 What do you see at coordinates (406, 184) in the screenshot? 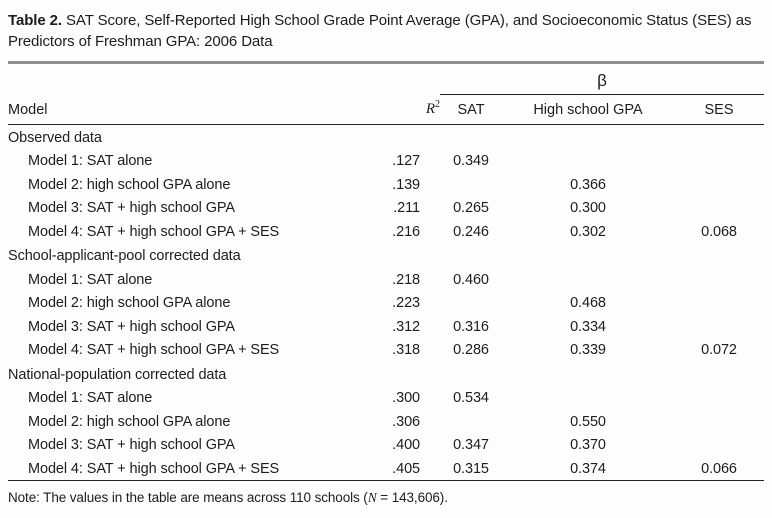
I see `r2-value: .139` at bounding box center [406, 184].